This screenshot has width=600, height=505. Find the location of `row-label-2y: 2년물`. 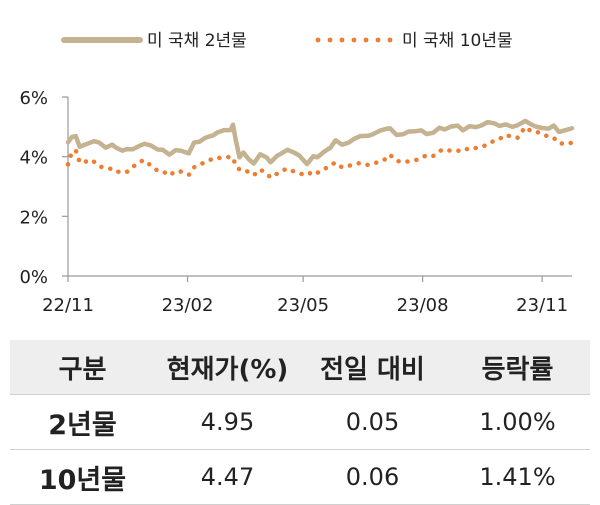

row-label-2y: 2년물 is located at coordinates (82, 422).